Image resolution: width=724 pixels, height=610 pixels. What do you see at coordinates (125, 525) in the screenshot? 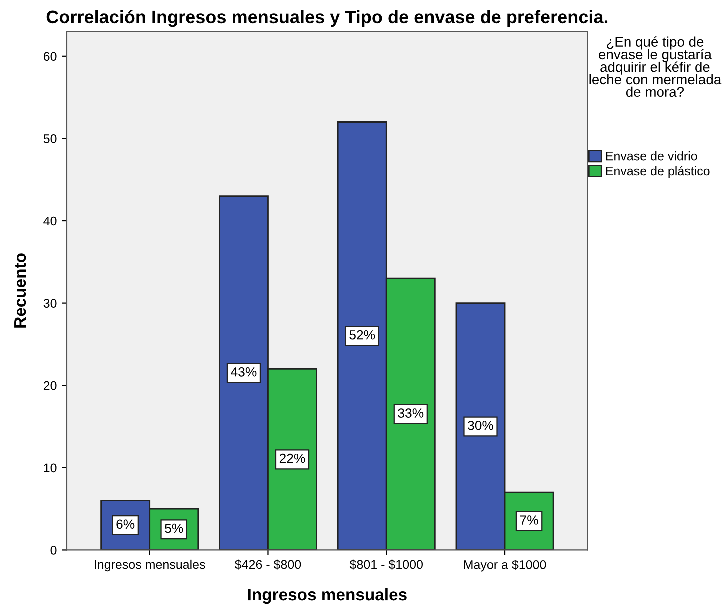
I see `data-label: 6%` at bounding box center [125, 525].